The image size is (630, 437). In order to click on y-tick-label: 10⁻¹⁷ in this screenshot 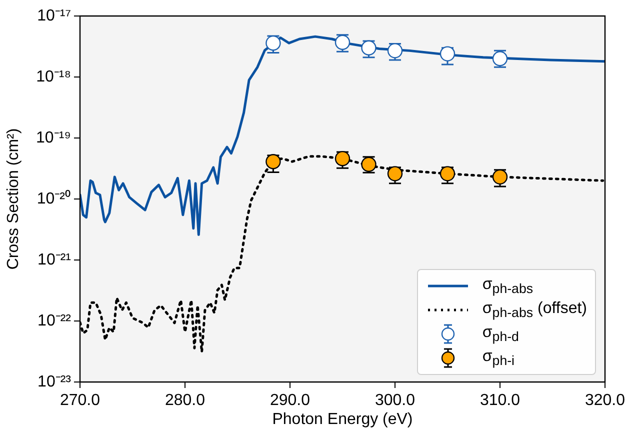, I will do `click(54, 15)`.